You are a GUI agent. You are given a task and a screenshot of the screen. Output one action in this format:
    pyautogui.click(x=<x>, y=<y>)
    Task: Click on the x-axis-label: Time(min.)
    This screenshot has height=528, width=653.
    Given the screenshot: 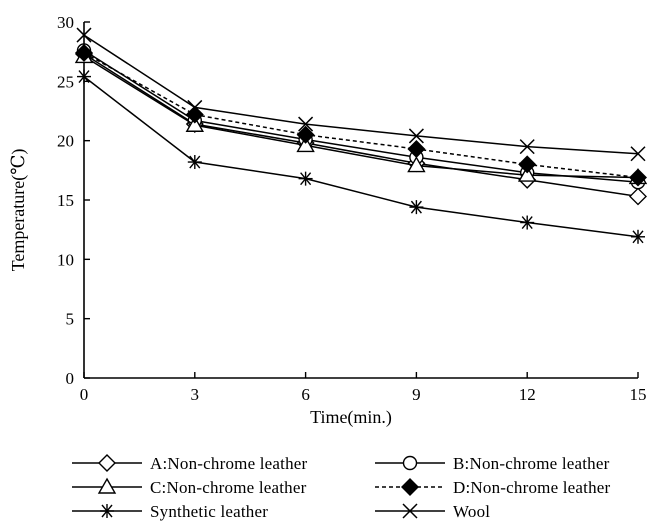 What is the action you would take?
    pyautogui.click(x=351, y=417)
    